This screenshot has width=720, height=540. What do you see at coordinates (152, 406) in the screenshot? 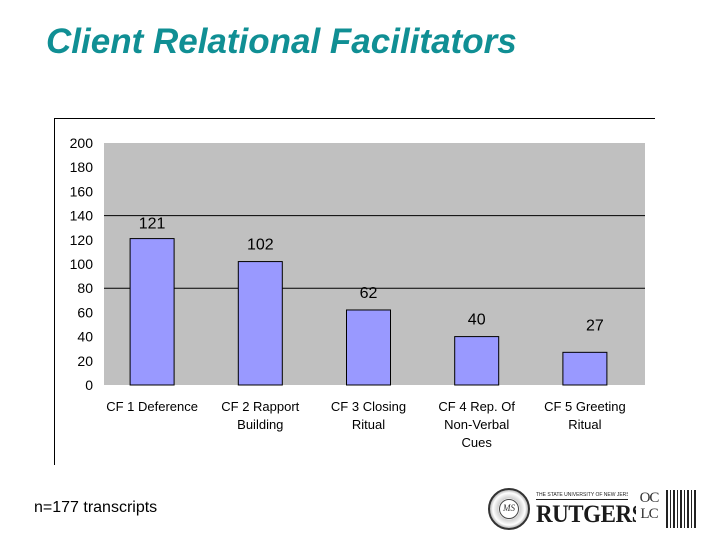
I see `x-tick-label: CF 1 Deference` at bounding box center [152, 406].